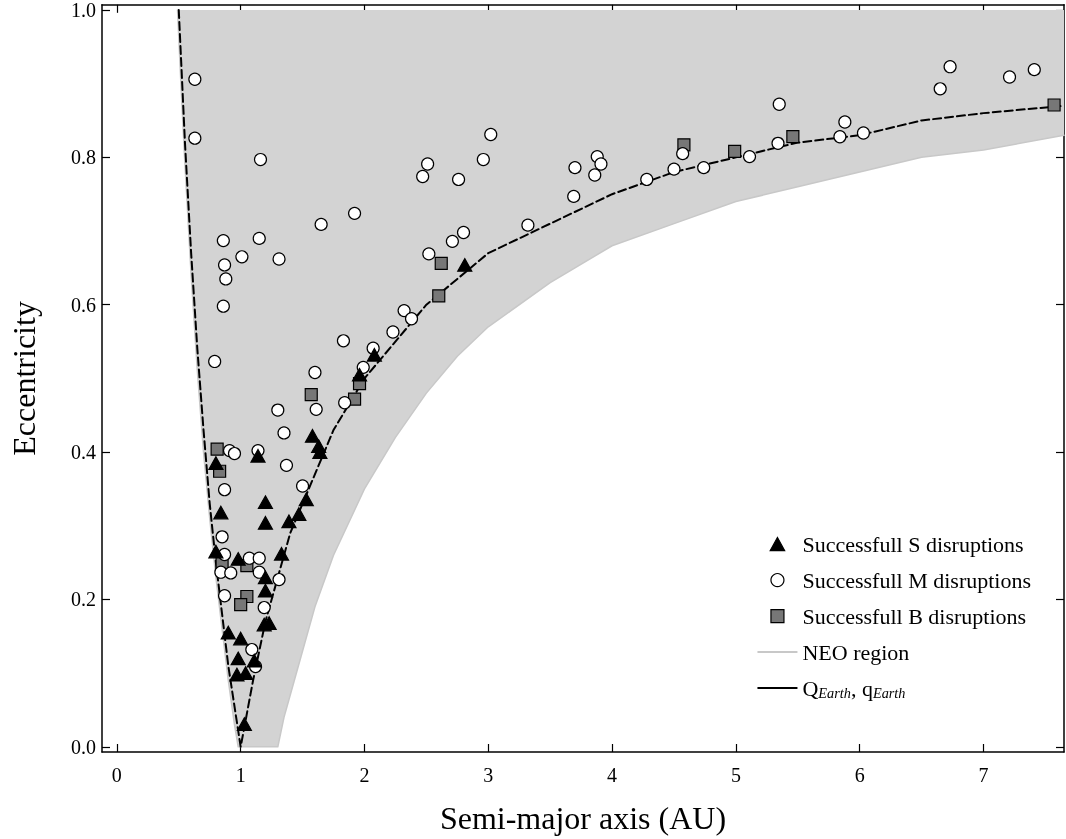 Image resolution: width=1066 pixels, height=839 pixels. Describe the element at coordinates (913, 544) in the screenshot. I see `legend-label: Successfull S disruptions` at that location.